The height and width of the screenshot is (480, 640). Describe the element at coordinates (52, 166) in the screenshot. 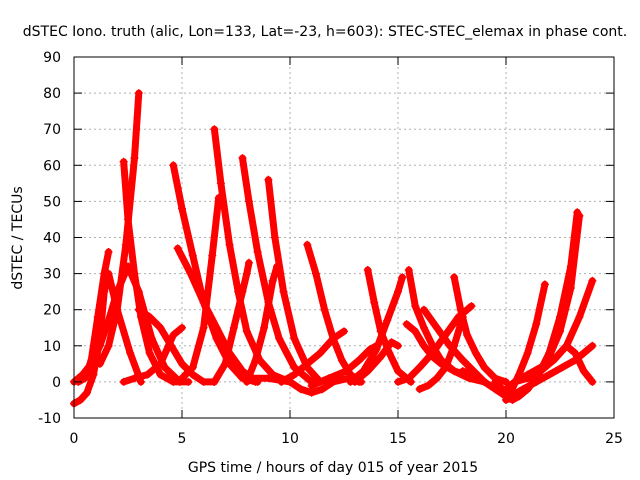

I see `y-tick-label: 60` at that location.